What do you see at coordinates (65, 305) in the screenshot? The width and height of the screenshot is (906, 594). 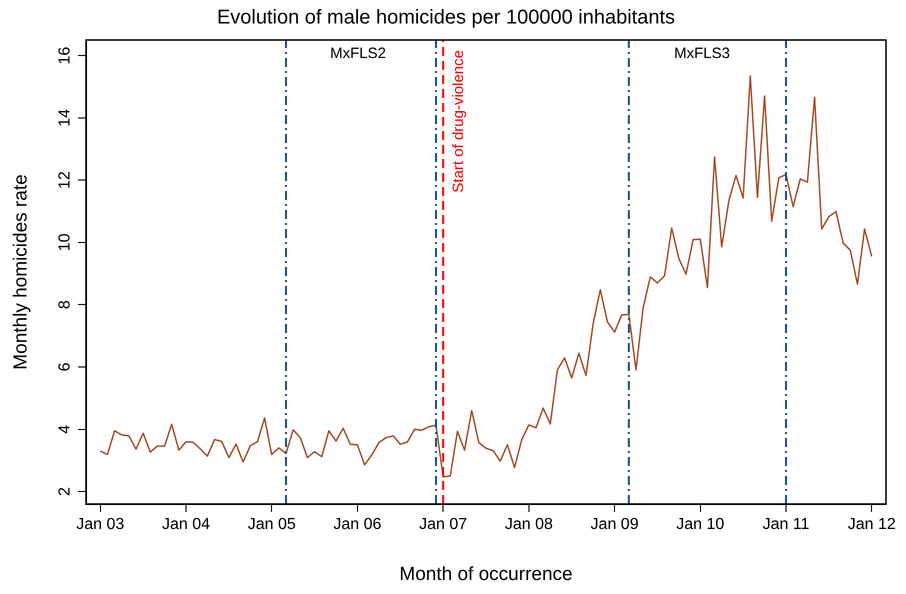 I see `y-tick-label: 8` at bounding box center [65, 305].